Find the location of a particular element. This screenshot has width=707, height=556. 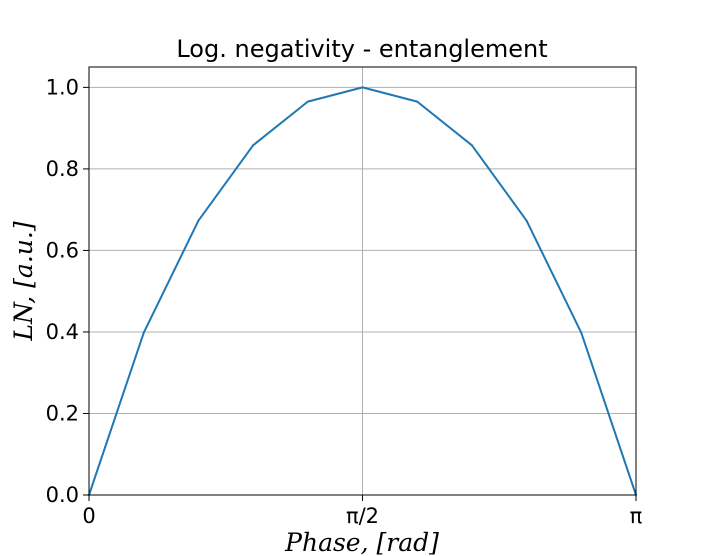

y-tick-label: 1.0 is located at coordinates (62, 87).